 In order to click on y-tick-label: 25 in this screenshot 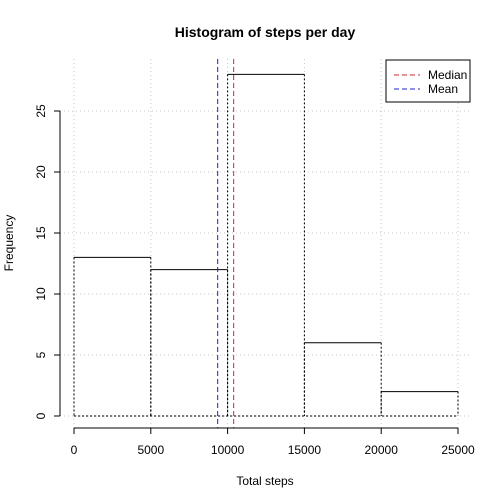, I will do `click(41, 111)`.